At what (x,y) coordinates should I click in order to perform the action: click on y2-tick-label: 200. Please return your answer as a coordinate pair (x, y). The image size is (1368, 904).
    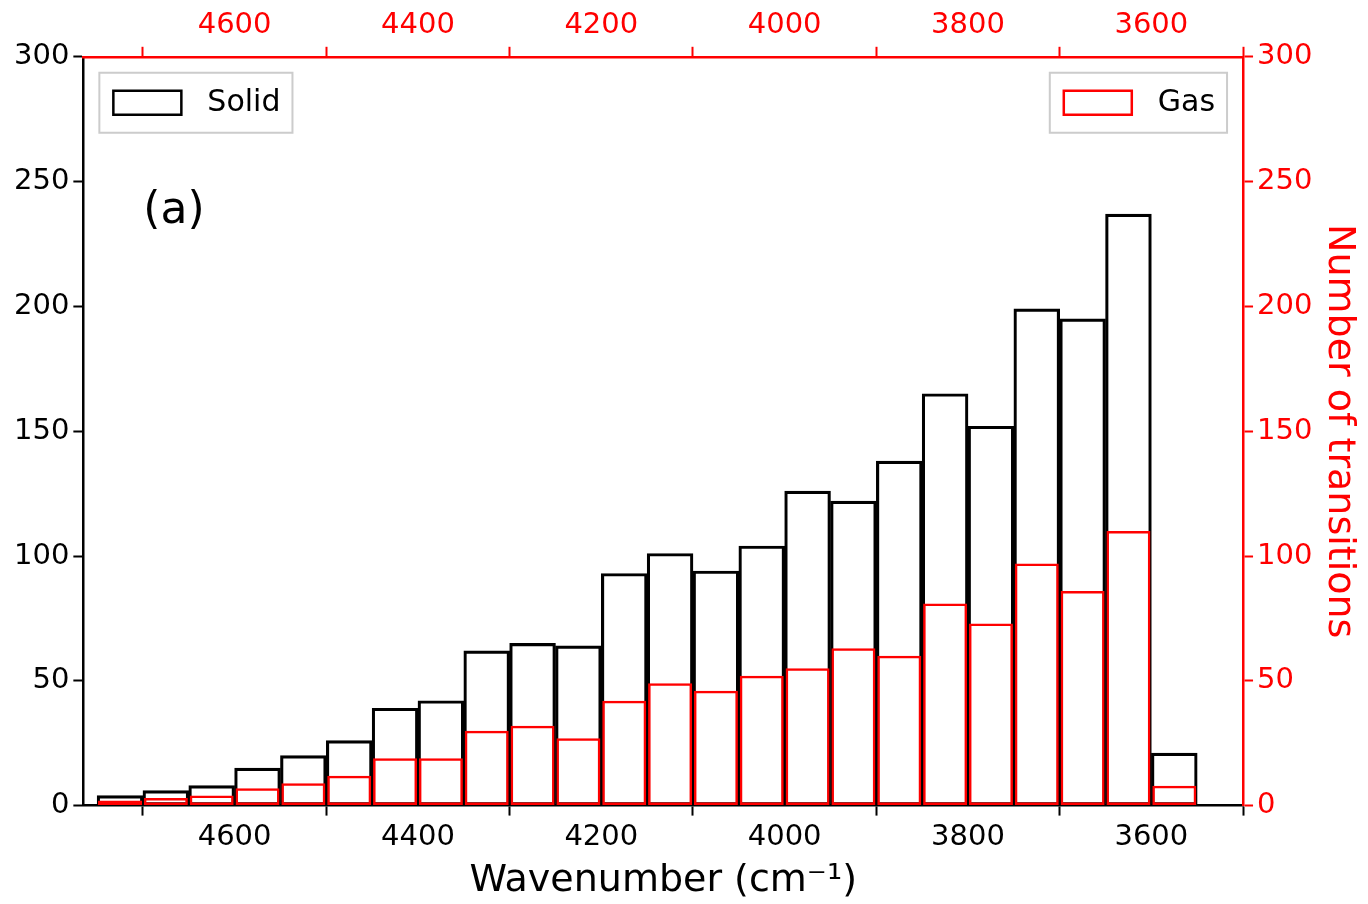
    Looking at the image, I should click on (1285, 303).